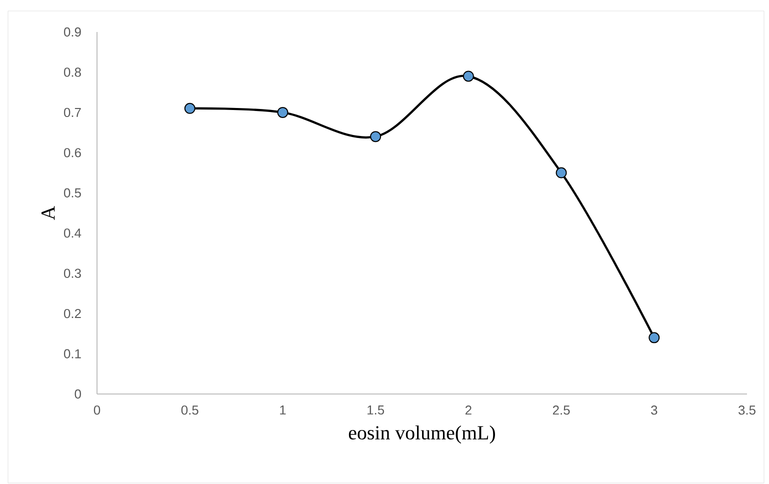  What do you see at coordinates (72, 193) in the screenshot?
I see `y-tick-label: 0.5` at bounding box center [72, 193].